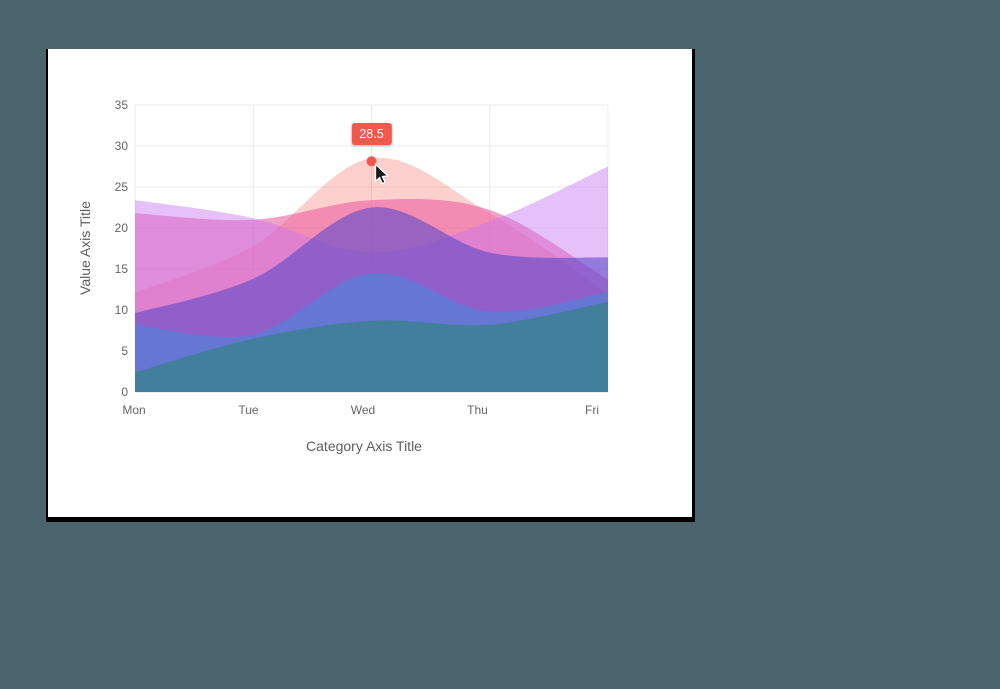 This screenshot has width=1000, height=689. What do you see at coordinates (371, 161) in the screenshot?
I see `point-marker` at bounding box center [371, 161].